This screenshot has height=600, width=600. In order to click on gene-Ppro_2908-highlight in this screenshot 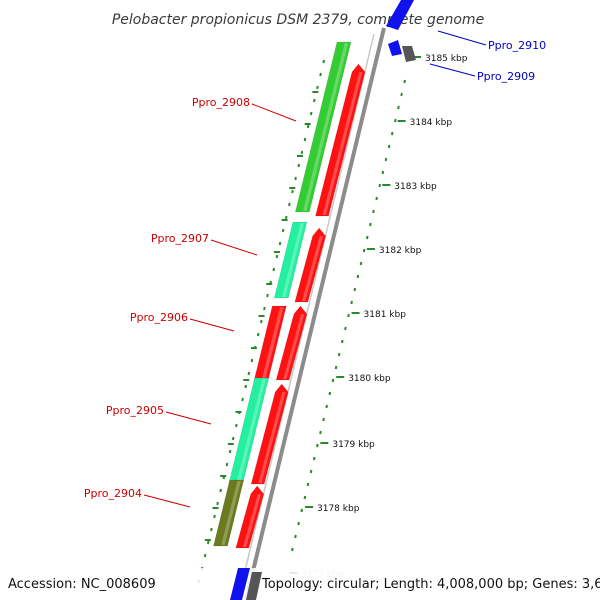, I will do `click(326, 127)`.